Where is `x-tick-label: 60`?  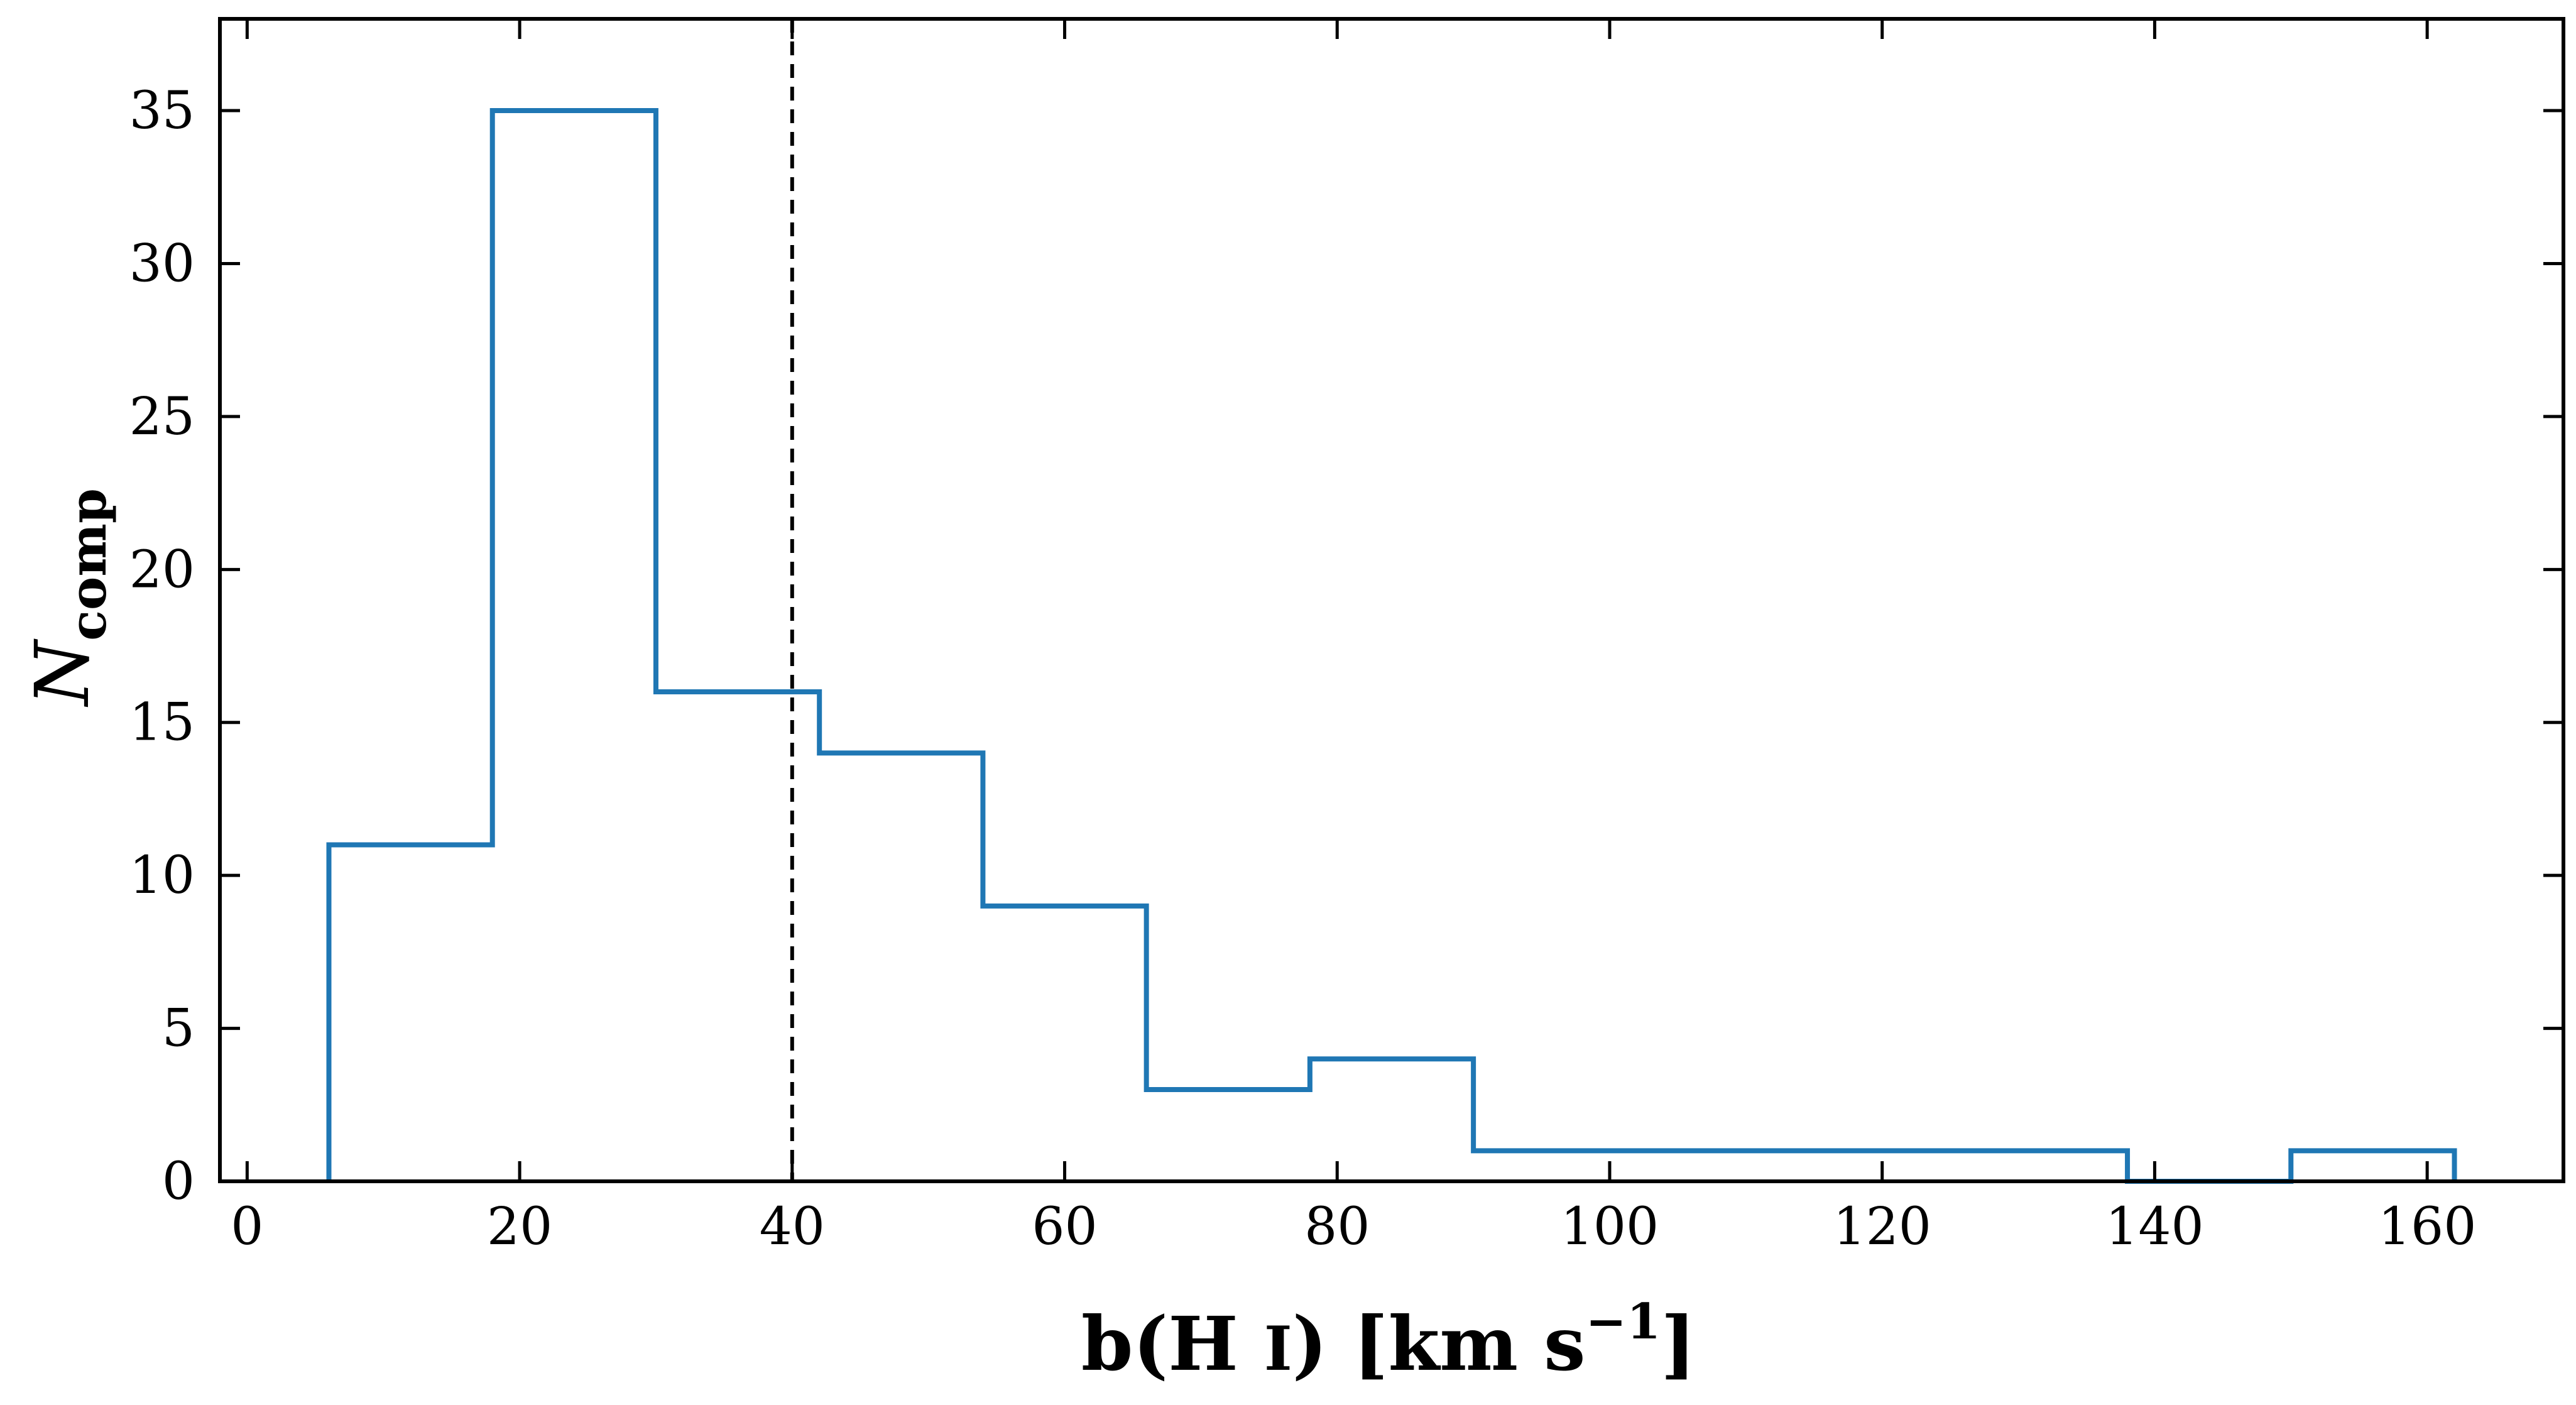 x-tick-label: 60 is located at coordinates (1064, 1227).